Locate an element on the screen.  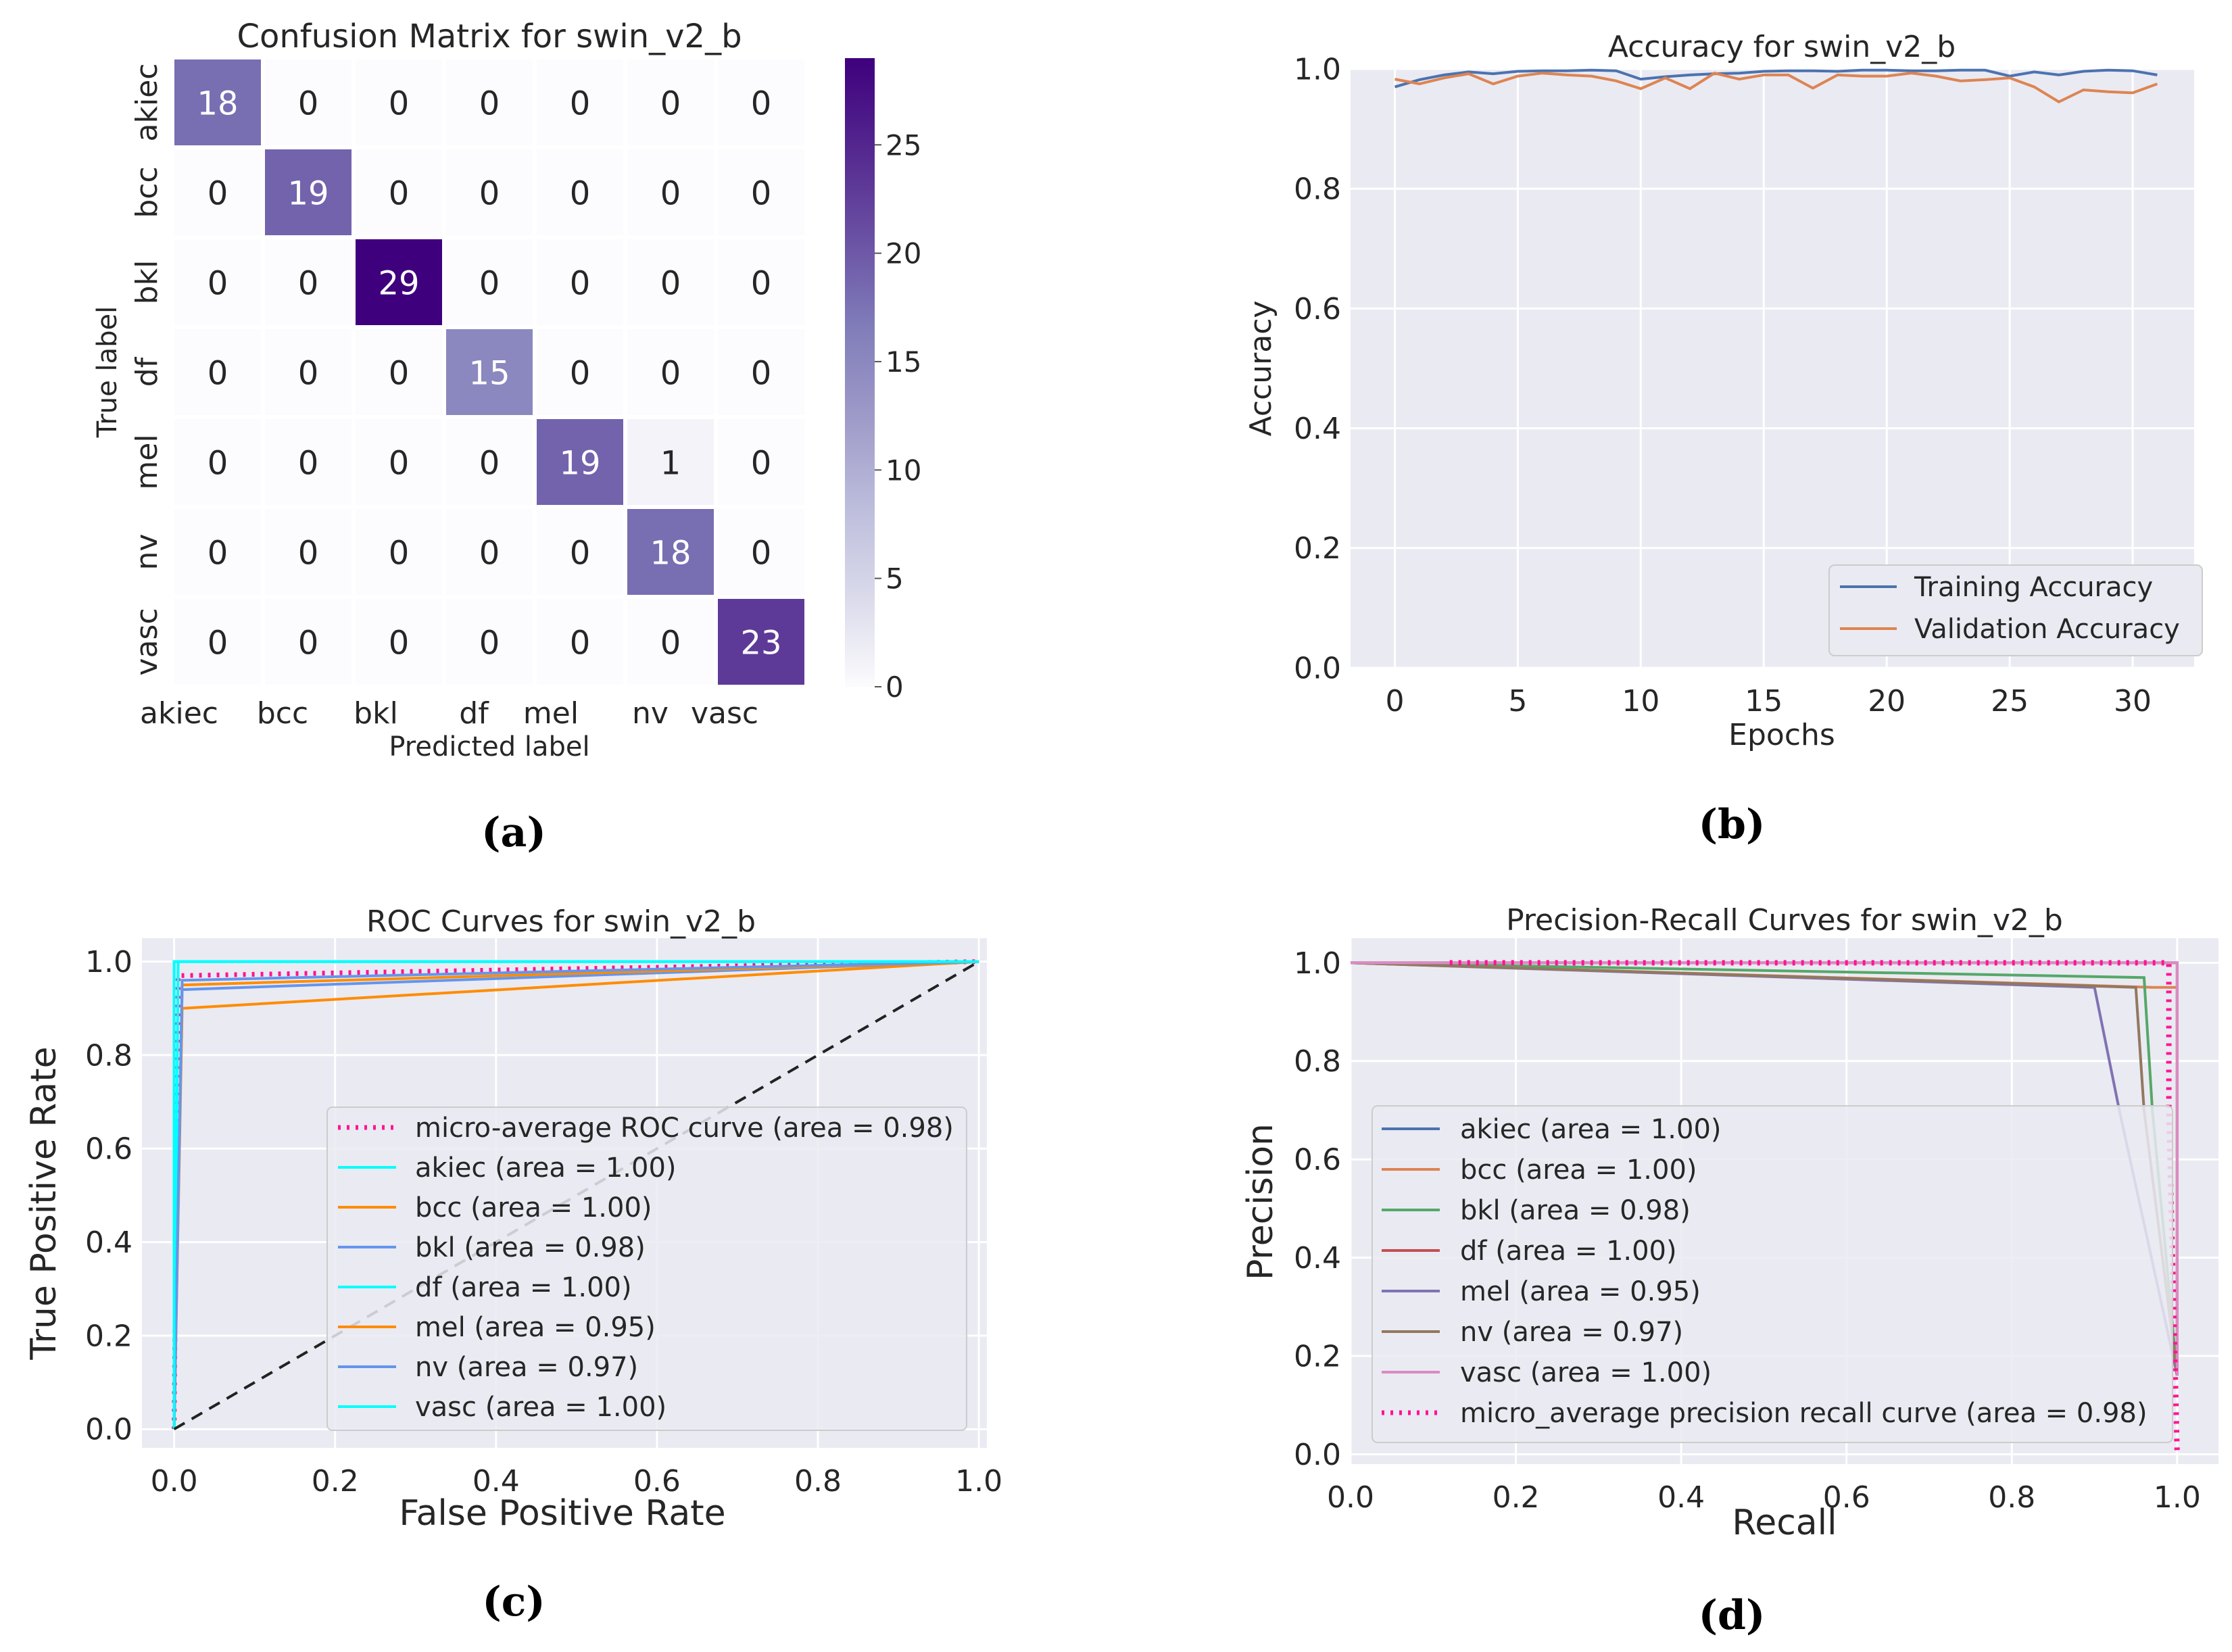
y-tick-label: bcc is located at coordinates (147, 192).